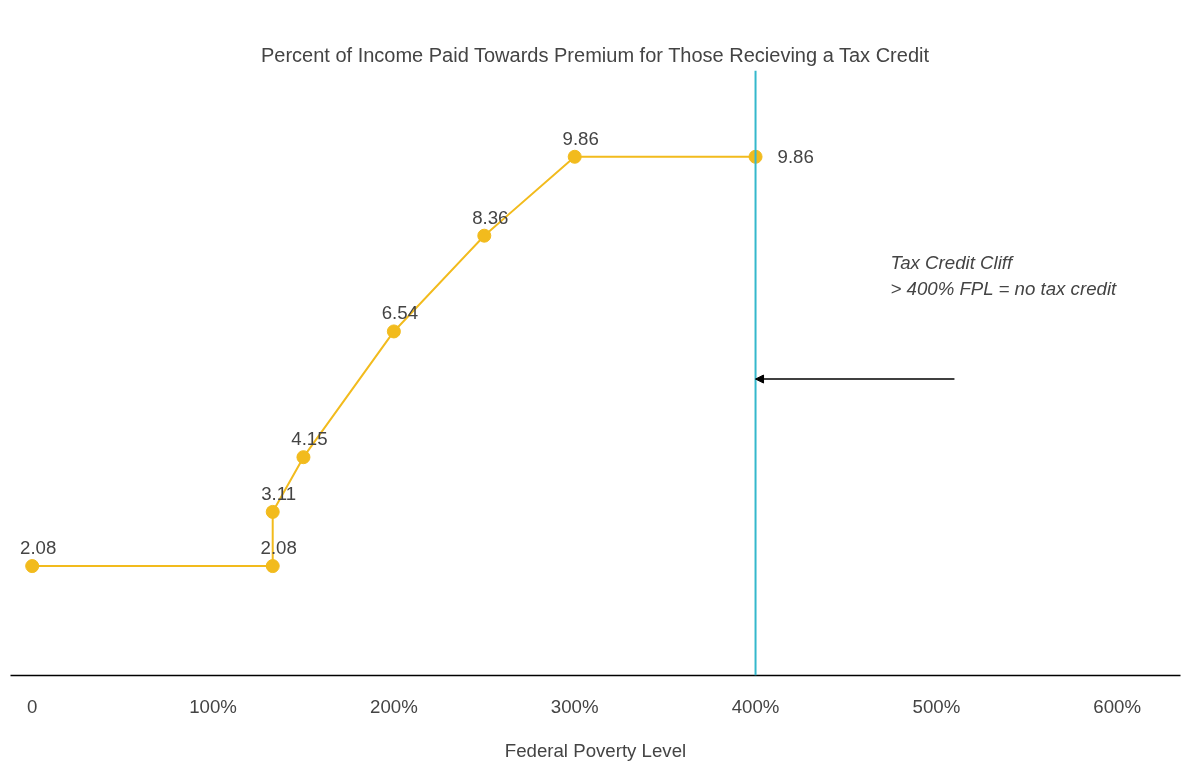  What do you see at coordinates (394, 706) in the screenshot?
I see `x-tick-label: 200%` at bounding box center [394, 706].